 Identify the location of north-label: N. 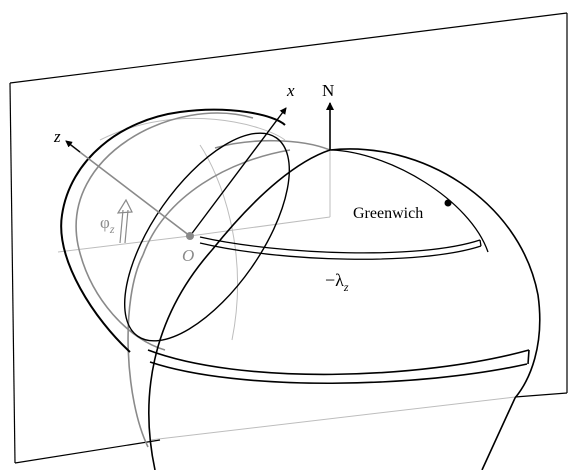
(328, 90).